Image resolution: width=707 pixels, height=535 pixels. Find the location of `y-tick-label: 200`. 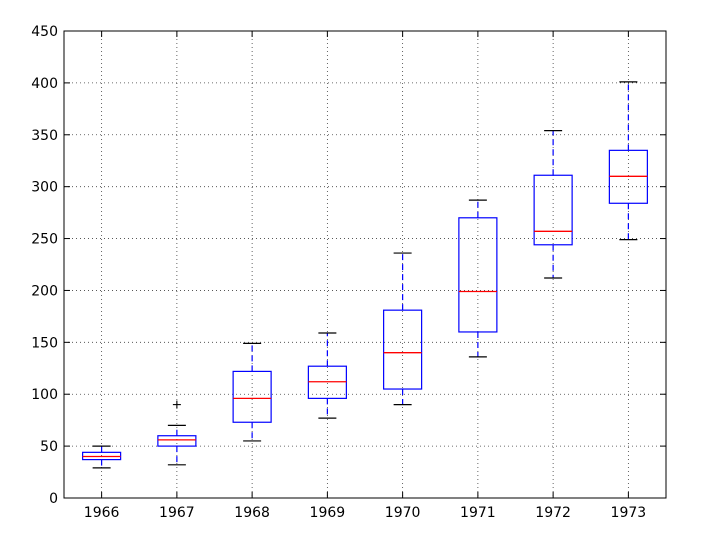

y-tick-label: 200 is located at coordinates (44, 291).